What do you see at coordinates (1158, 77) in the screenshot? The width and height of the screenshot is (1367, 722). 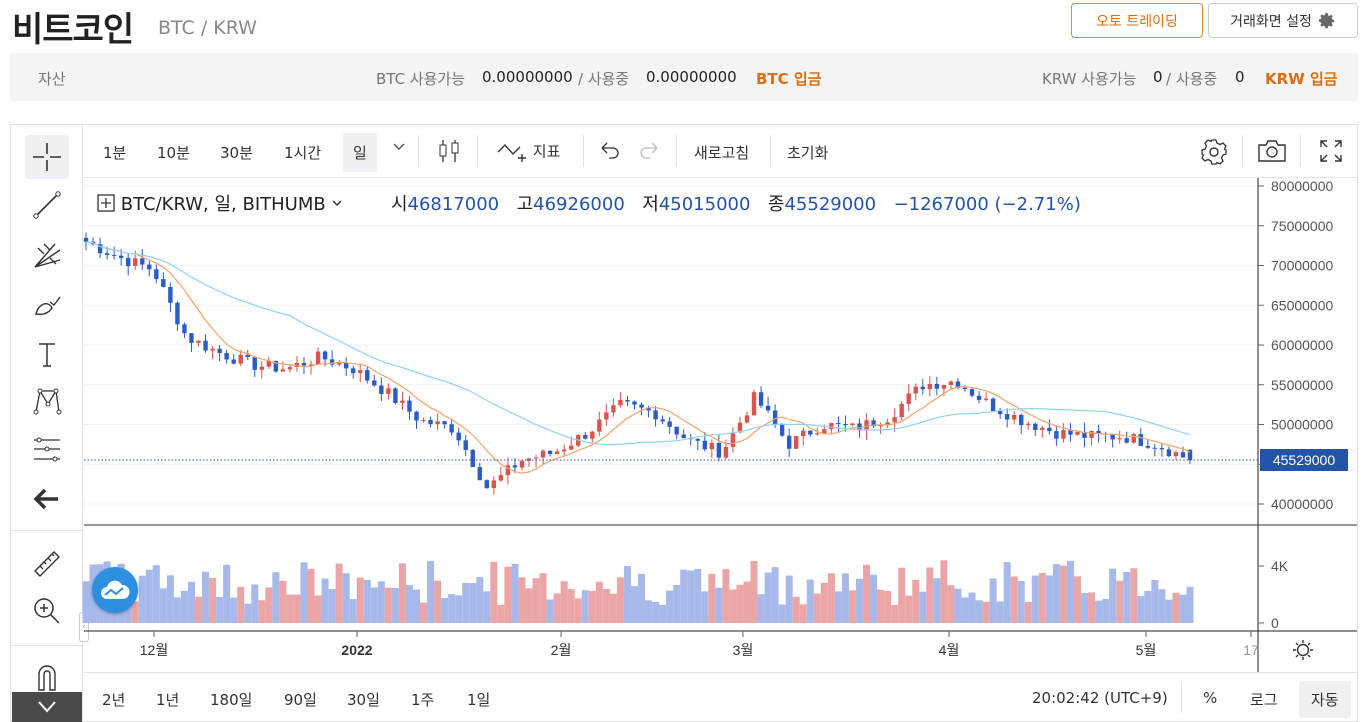 I see `krw-available-value: 0` at bounding box center [1158, 77].